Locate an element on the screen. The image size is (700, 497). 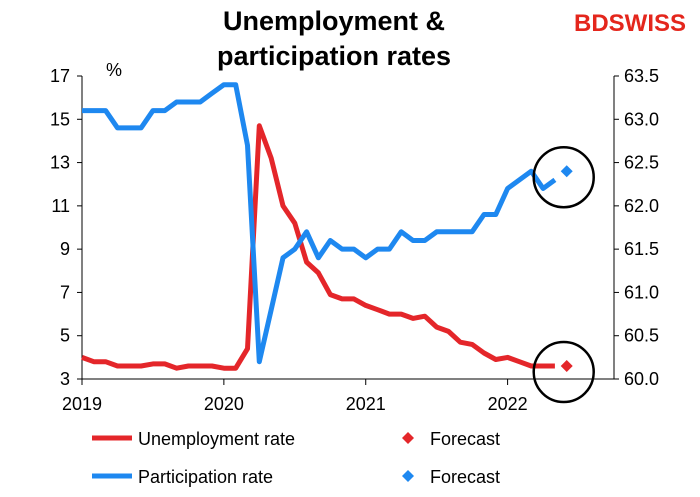
brand-logo-bd: BDSWISS is located at coordinates (630, 23).